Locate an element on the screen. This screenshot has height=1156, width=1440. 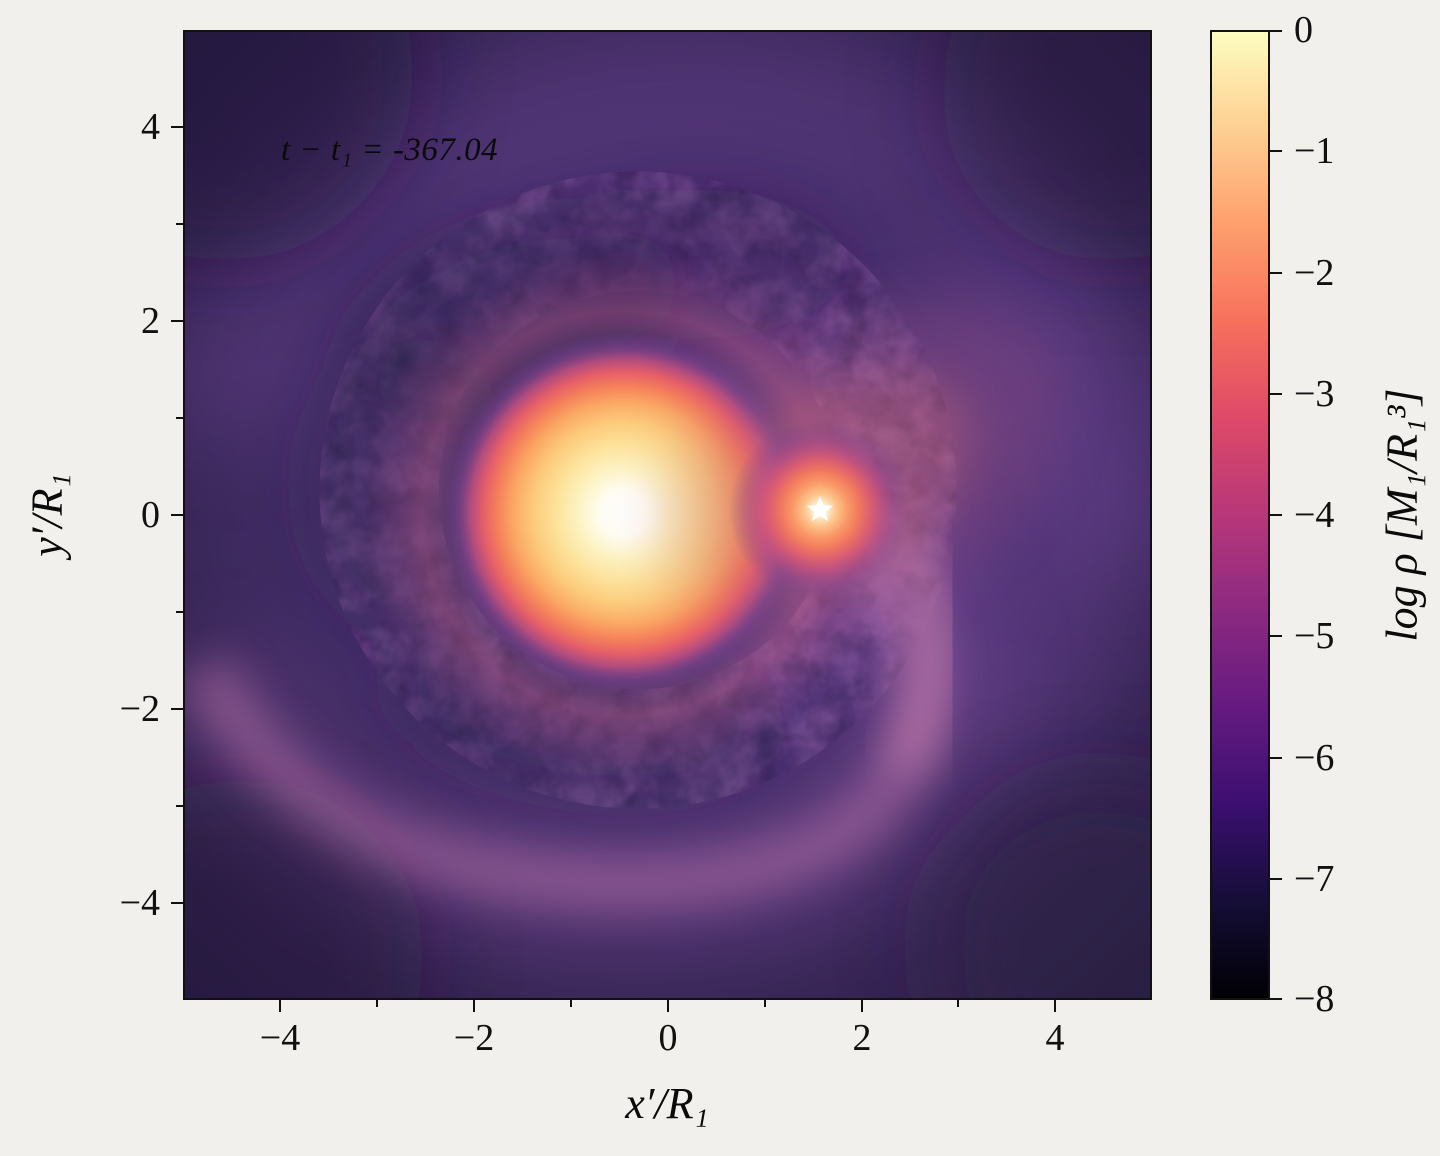
colorbar-tick-label: −7 is located at coordinates (1314, 879).